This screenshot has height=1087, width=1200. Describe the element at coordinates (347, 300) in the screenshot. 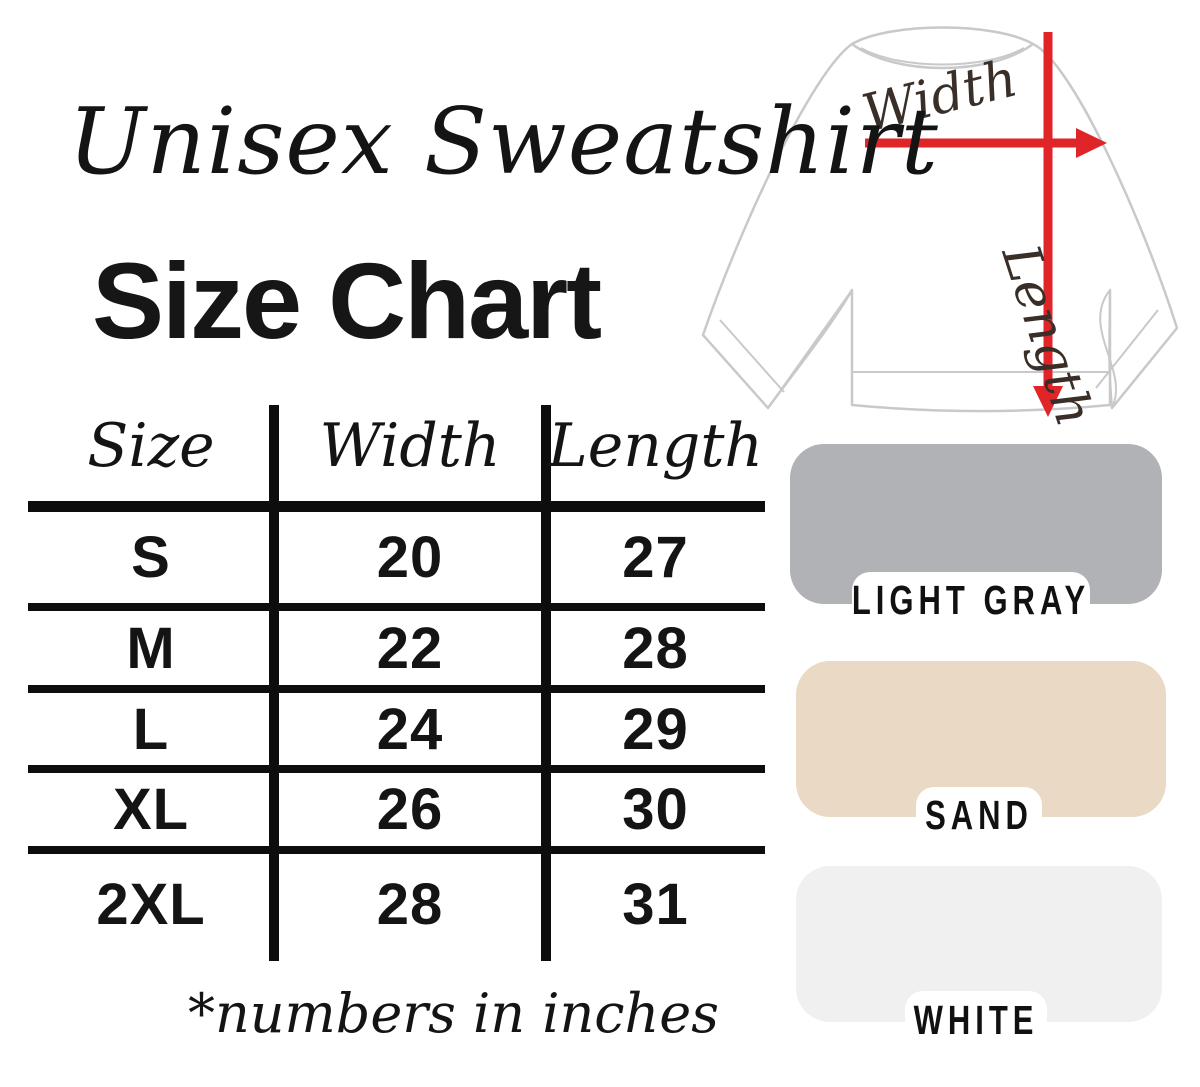

I see `page-title: Size Chart` at that location.